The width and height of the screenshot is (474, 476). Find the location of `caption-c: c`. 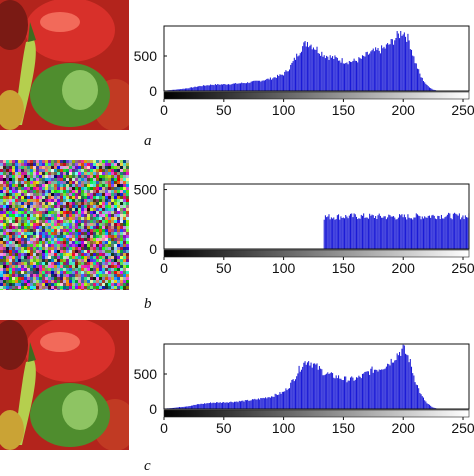

caption-c: c is located at coordinates (147, 466).